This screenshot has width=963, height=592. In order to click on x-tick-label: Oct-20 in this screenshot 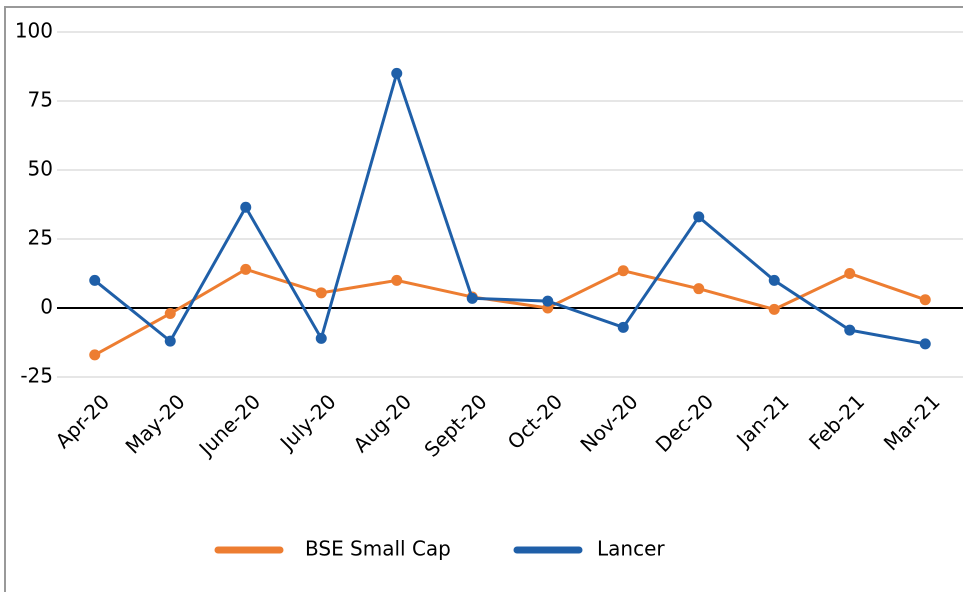, I will do `click(535, 421)`.